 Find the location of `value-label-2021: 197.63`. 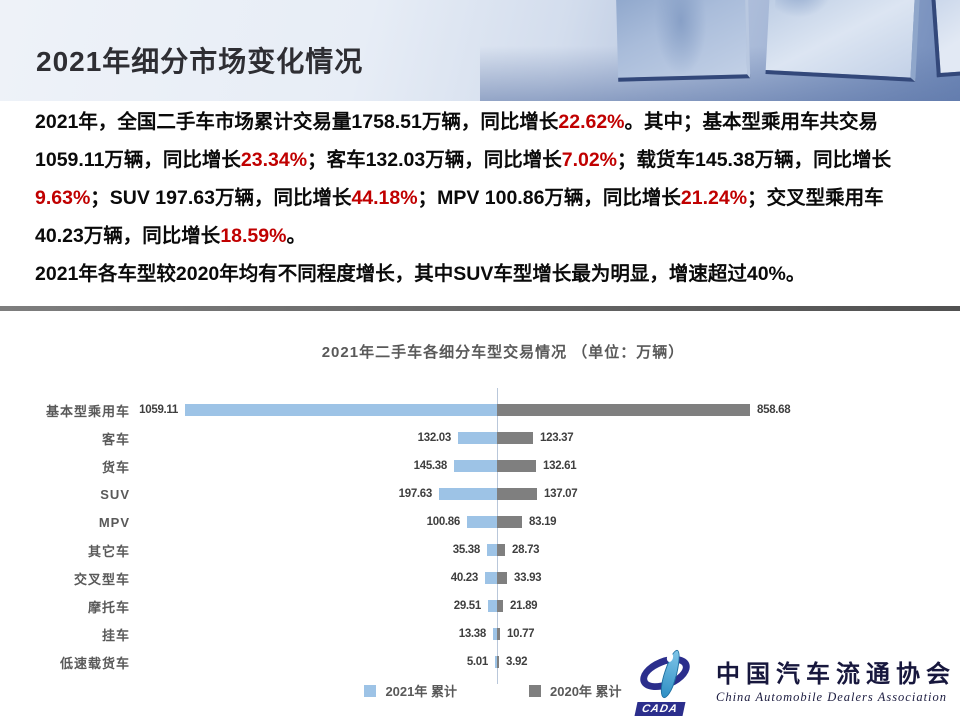

value-label-2021: 197.63 is located at coordinates (415, 494).